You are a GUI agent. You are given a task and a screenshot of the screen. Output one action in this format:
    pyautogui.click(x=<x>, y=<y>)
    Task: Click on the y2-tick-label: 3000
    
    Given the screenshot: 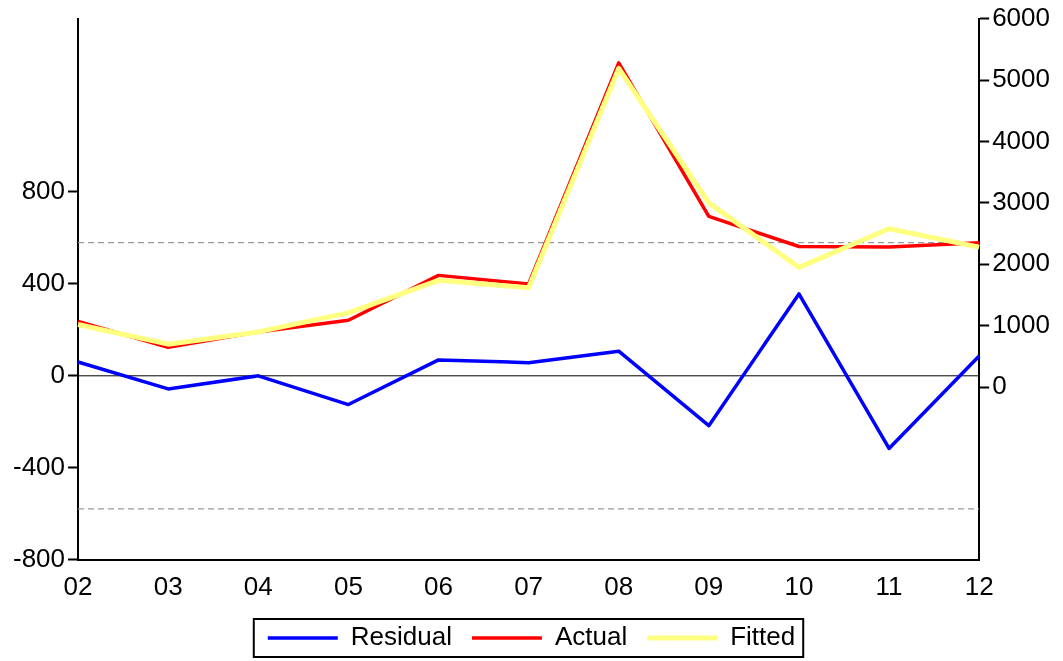 What is the action you would take?
    pyautogui.click(x=1021, y=201)
    